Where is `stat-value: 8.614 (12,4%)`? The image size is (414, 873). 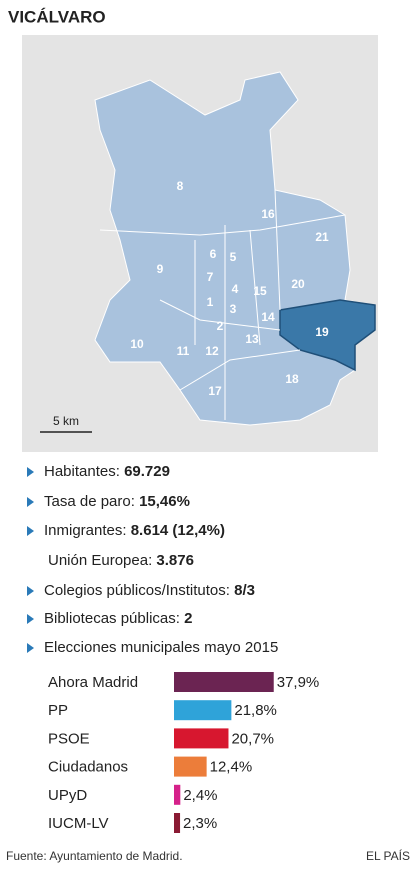
stat-value: 8.614 (12,4%) is located at coordinates (178, 530).